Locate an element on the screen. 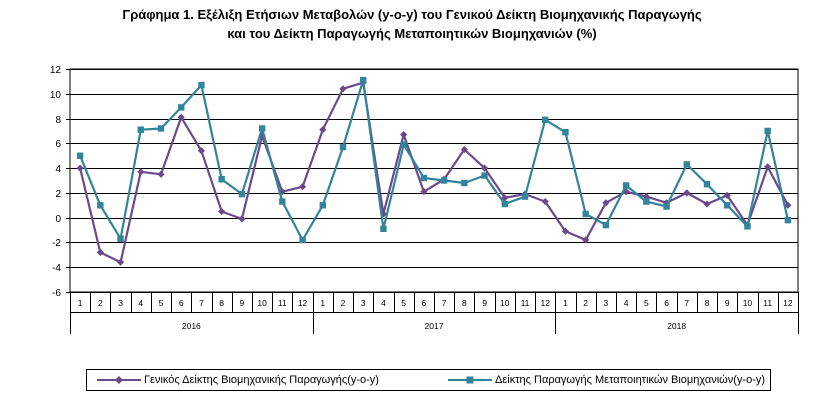 This screenshot has width=824, height=401. legend-swatch-general-index is located at coordinates (119, 380).